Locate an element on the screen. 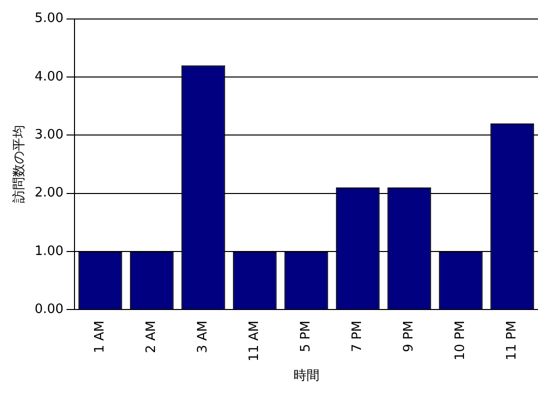 This screenshot has width=548, height=398. y-tick-label: 0.00 is located at coordinates (49, 309).